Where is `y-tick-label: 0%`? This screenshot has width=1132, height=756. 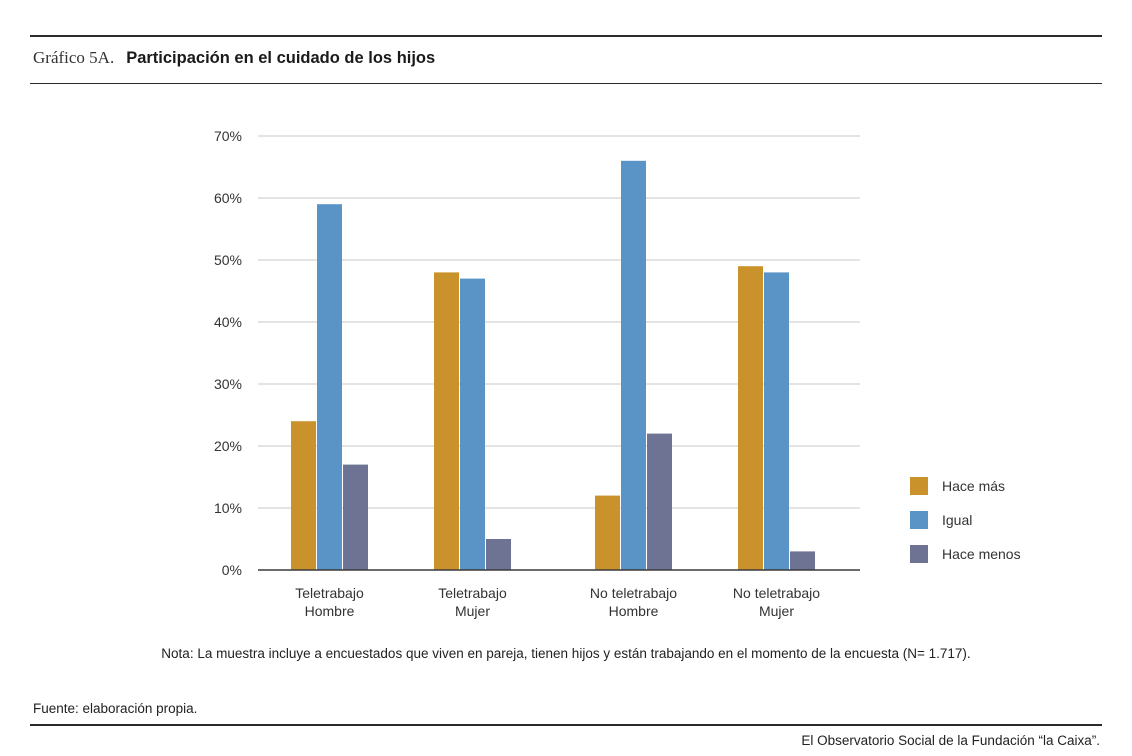 y-tick-label: 0% is located at coordinates (232, 570).